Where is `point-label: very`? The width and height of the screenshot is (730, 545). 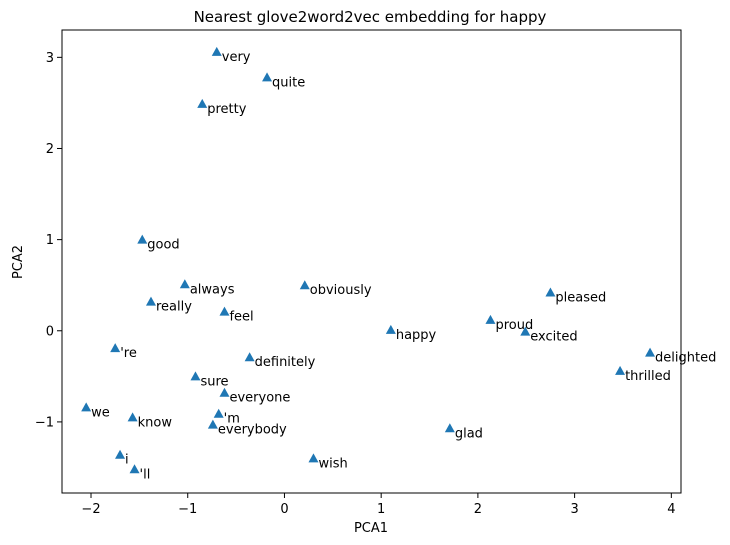
point-label: very is located at coordinates (236, 57).